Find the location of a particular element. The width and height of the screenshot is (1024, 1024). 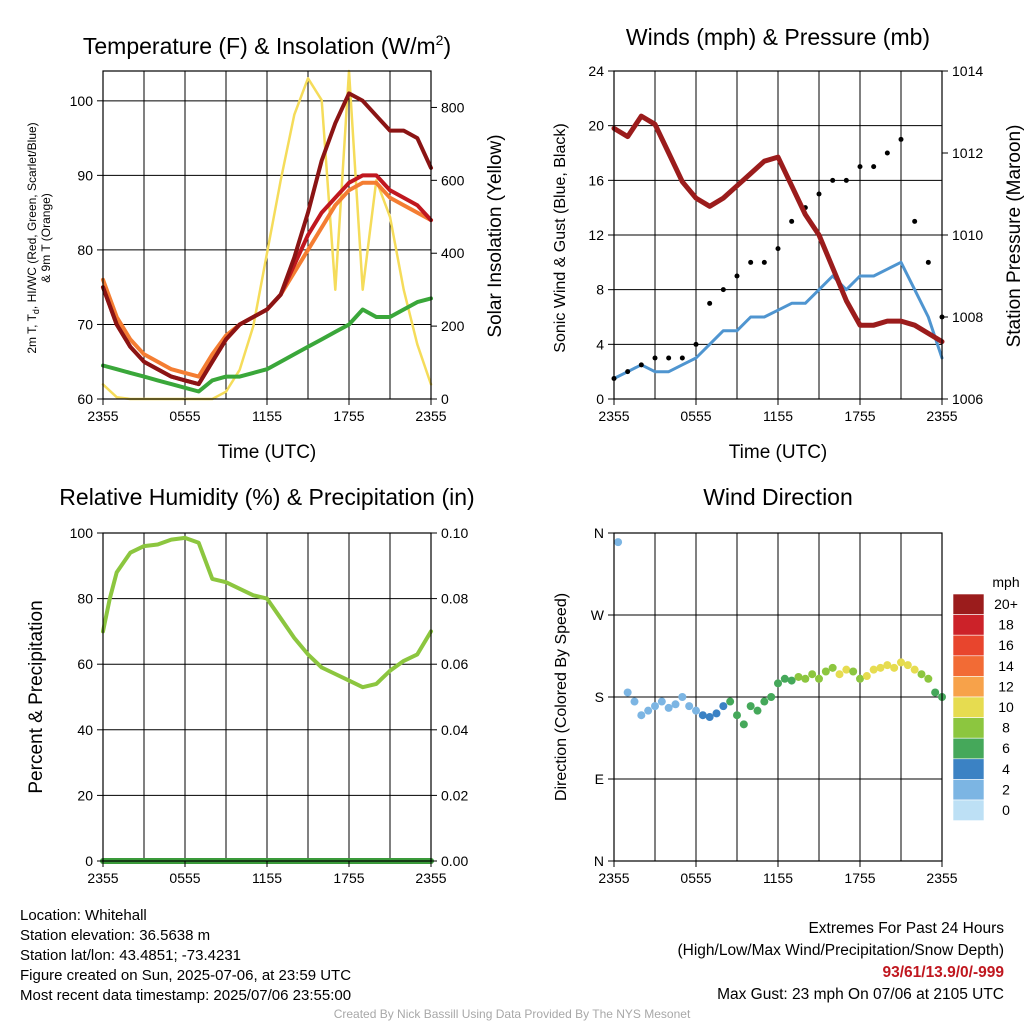

y-tick-label: 8 is located at coordinates (600, 290).